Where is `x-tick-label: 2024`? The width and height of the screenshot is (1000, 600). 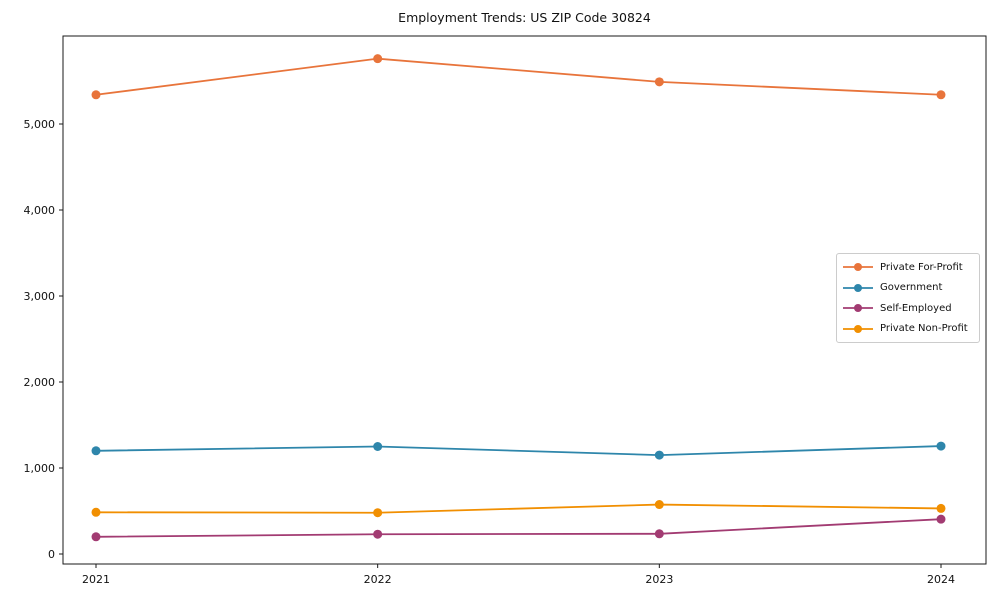
x-tick-label: 2024 is located at coordinates (941, 579).